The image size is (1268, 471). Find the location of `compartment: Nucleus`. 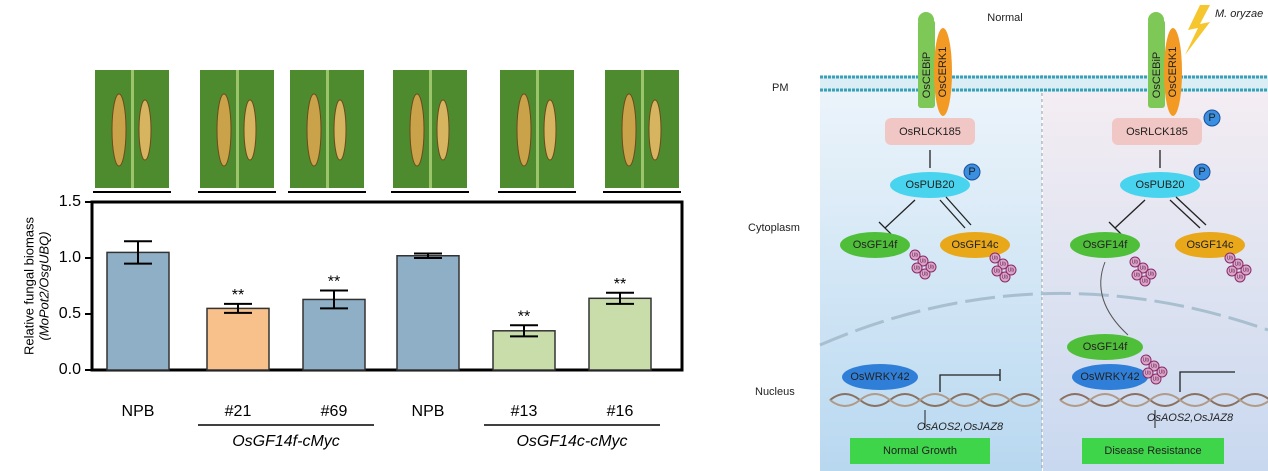

compartment: Nucleus is located at coordinates (775, 392).